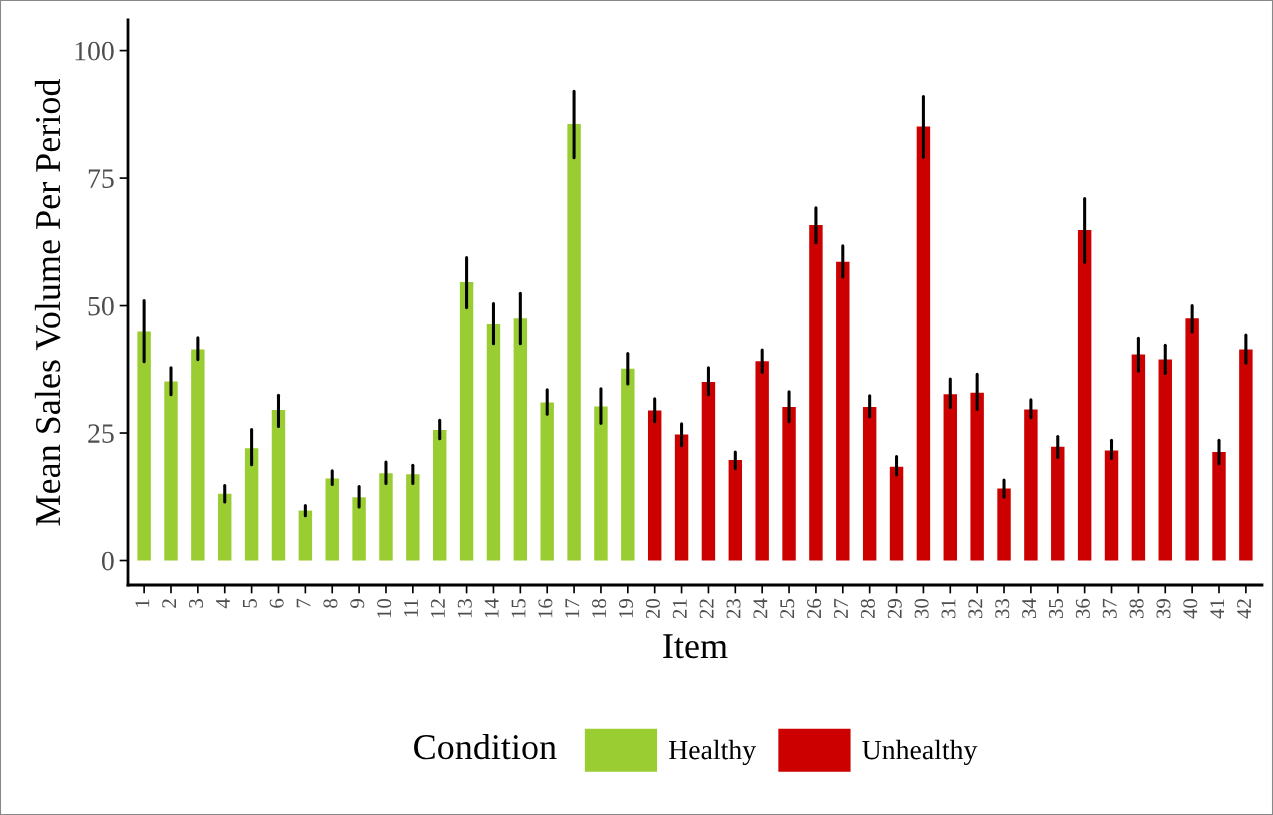 The height and width of the screenshot is (815, 1273). I want to click on x-tick-label: 27, so click(841, 608).